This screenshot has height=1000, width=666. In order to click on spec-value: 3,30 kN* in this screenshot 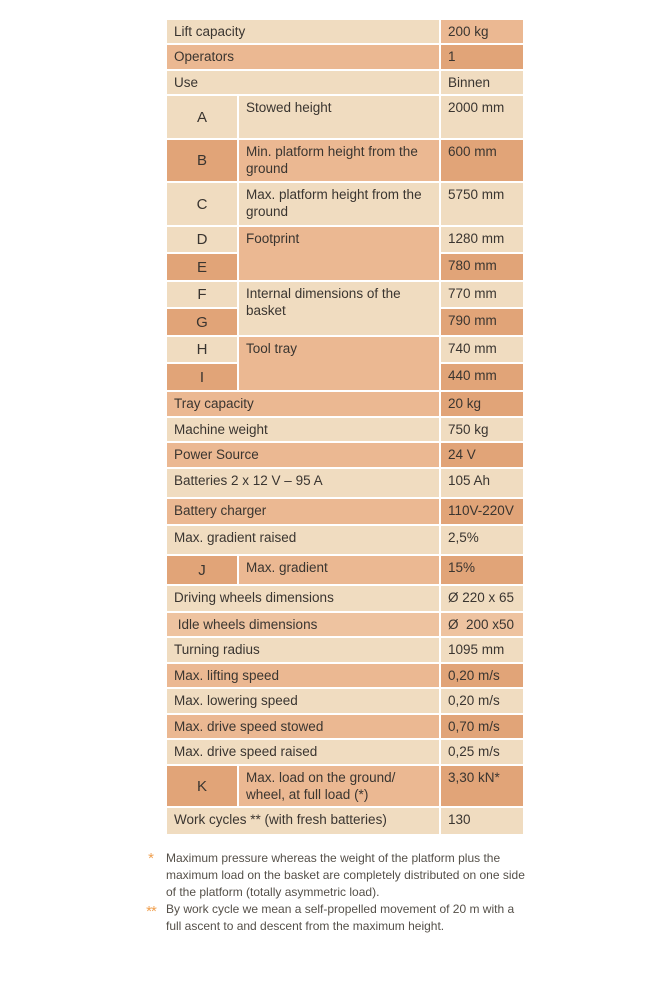, I will do `click(482, 786)`.